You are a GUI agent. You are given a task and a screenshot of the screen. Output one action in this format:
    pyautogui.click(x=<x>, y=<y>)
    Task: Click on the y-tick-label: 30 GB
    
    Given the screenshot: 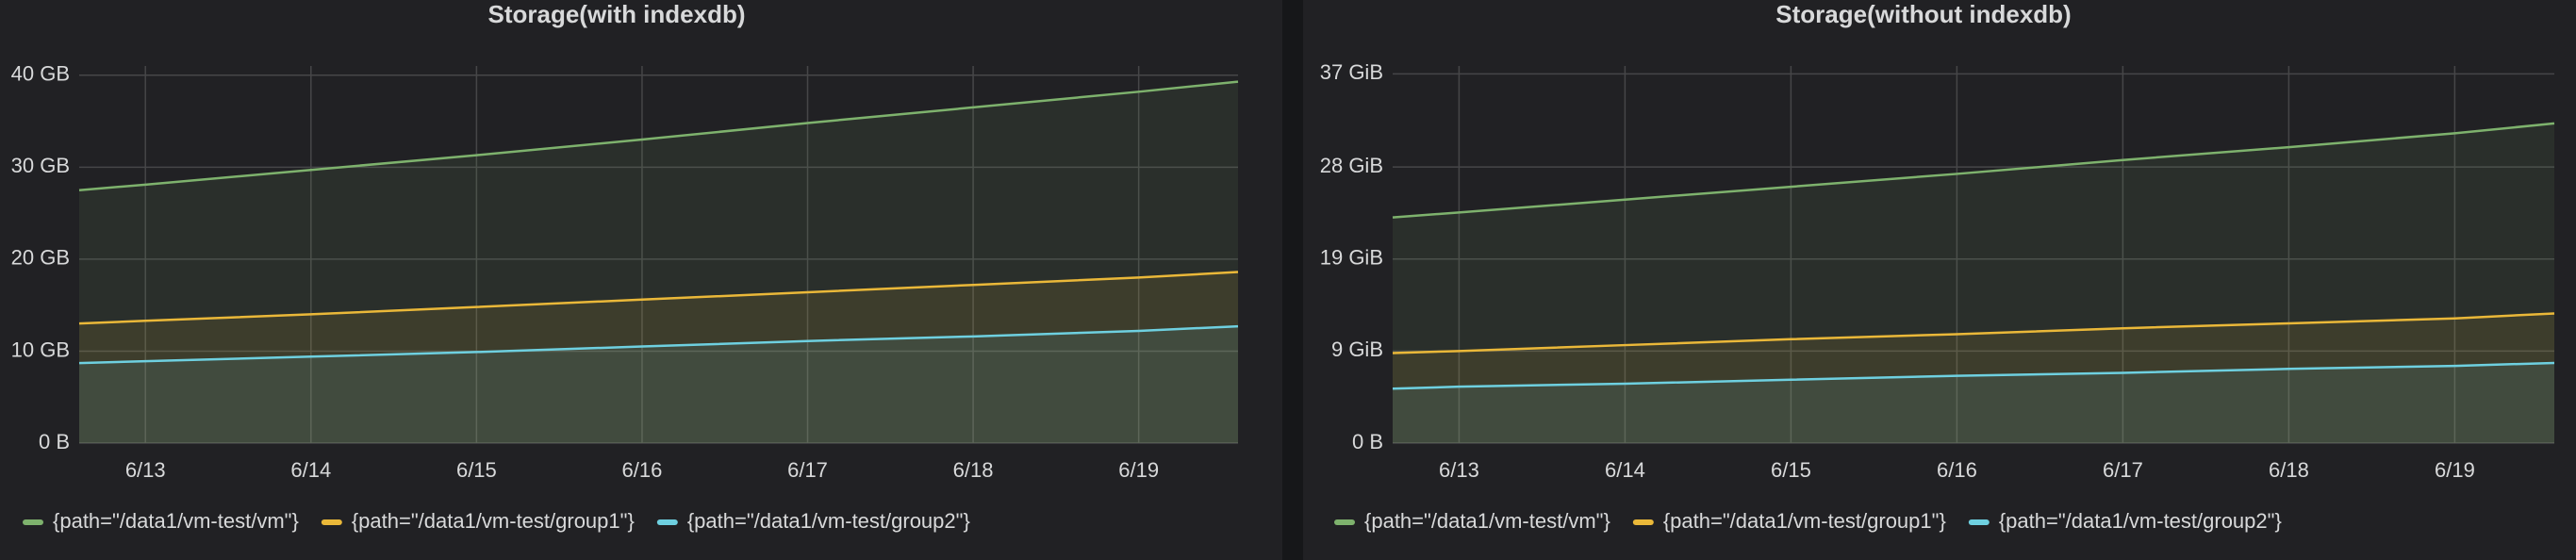 What is the action you would take?
    pyautogui.click(x=40, y=166)
    